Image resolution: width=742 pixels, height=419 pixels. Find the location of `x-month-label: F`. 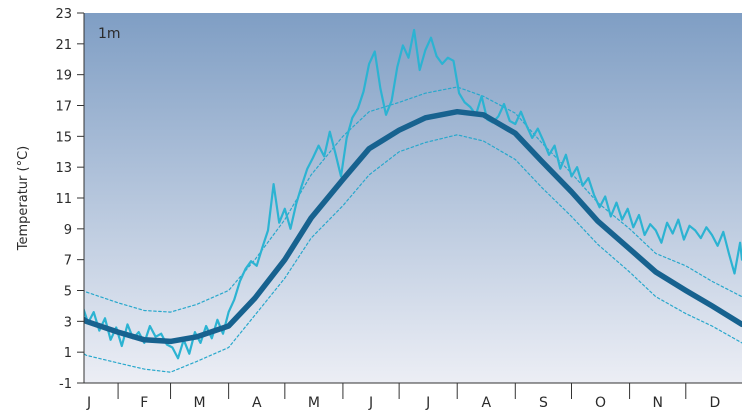

x-month-label: F is located at coordinates (144, 403).